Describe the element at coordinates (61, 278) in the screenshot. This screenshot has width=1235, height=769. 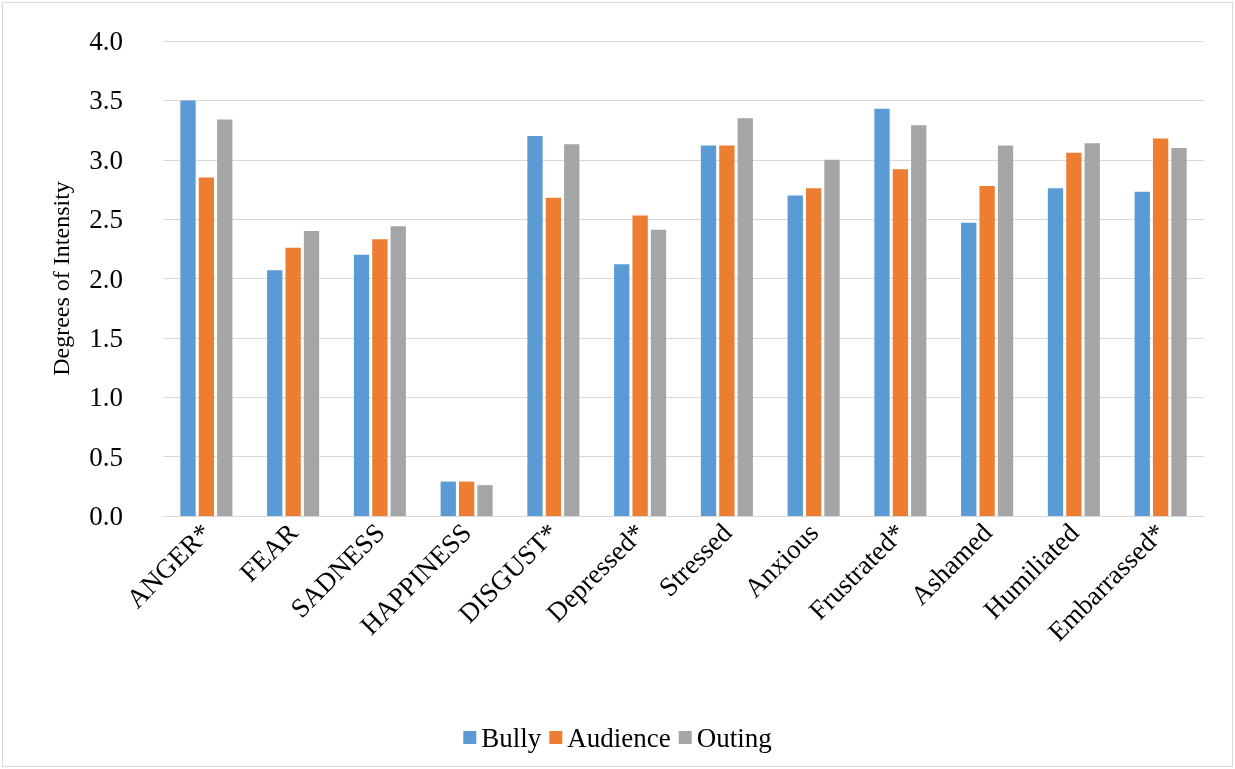
I see `y-axis-title: Degrees of Intensity` at that location.